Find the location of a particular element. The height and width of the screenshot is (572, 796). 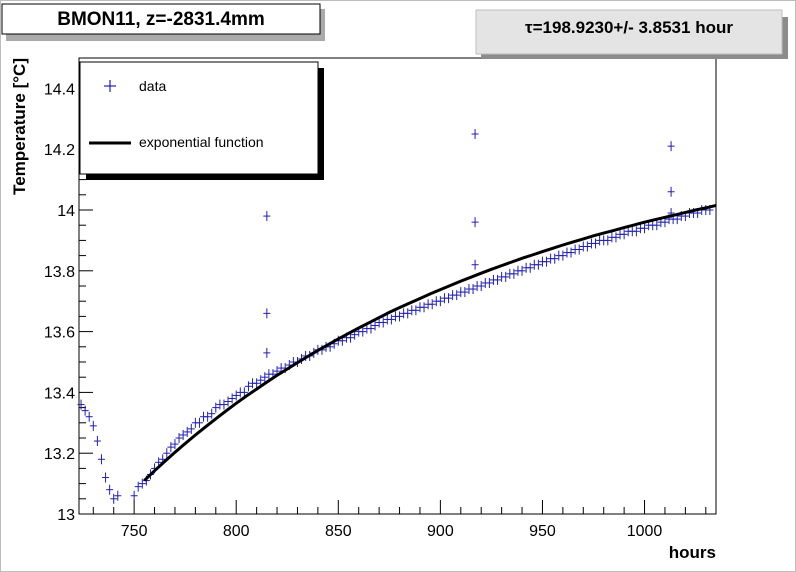

title-box: BMON11, z=-2831.4mm is located at coordinates (163, 22).